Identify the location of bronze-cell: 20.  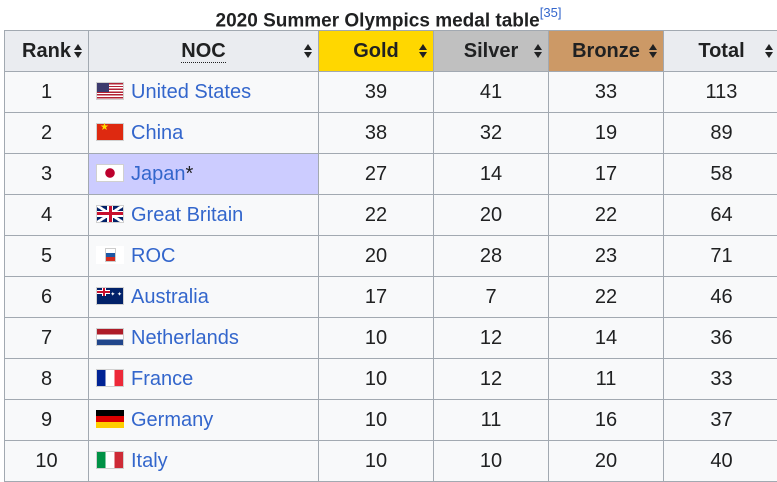
(606, 461).